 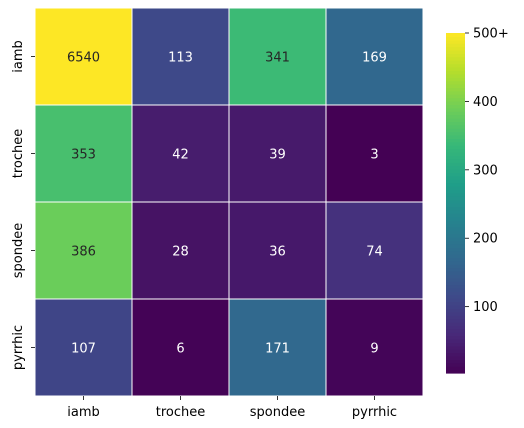 What do you see at coordinates (277, 412) in the screenshot?
I see `x-tick-label: spondee` at bounding box center [277, 412].